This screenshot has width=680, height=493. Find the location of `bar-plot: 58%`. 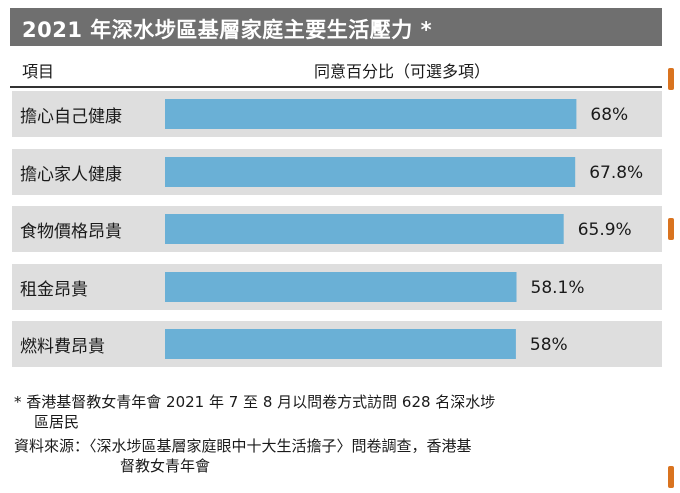

bar-plot: 58% is located at coordinates (366, 344).